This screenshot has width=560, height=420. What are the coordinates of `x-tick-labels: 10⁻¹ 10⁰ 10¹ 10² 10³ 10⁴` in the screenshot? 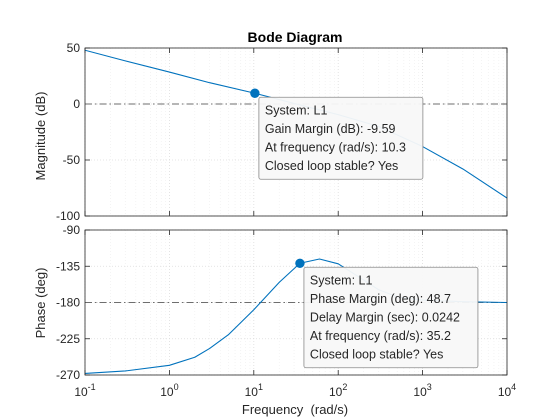 It's located at (295, 390).